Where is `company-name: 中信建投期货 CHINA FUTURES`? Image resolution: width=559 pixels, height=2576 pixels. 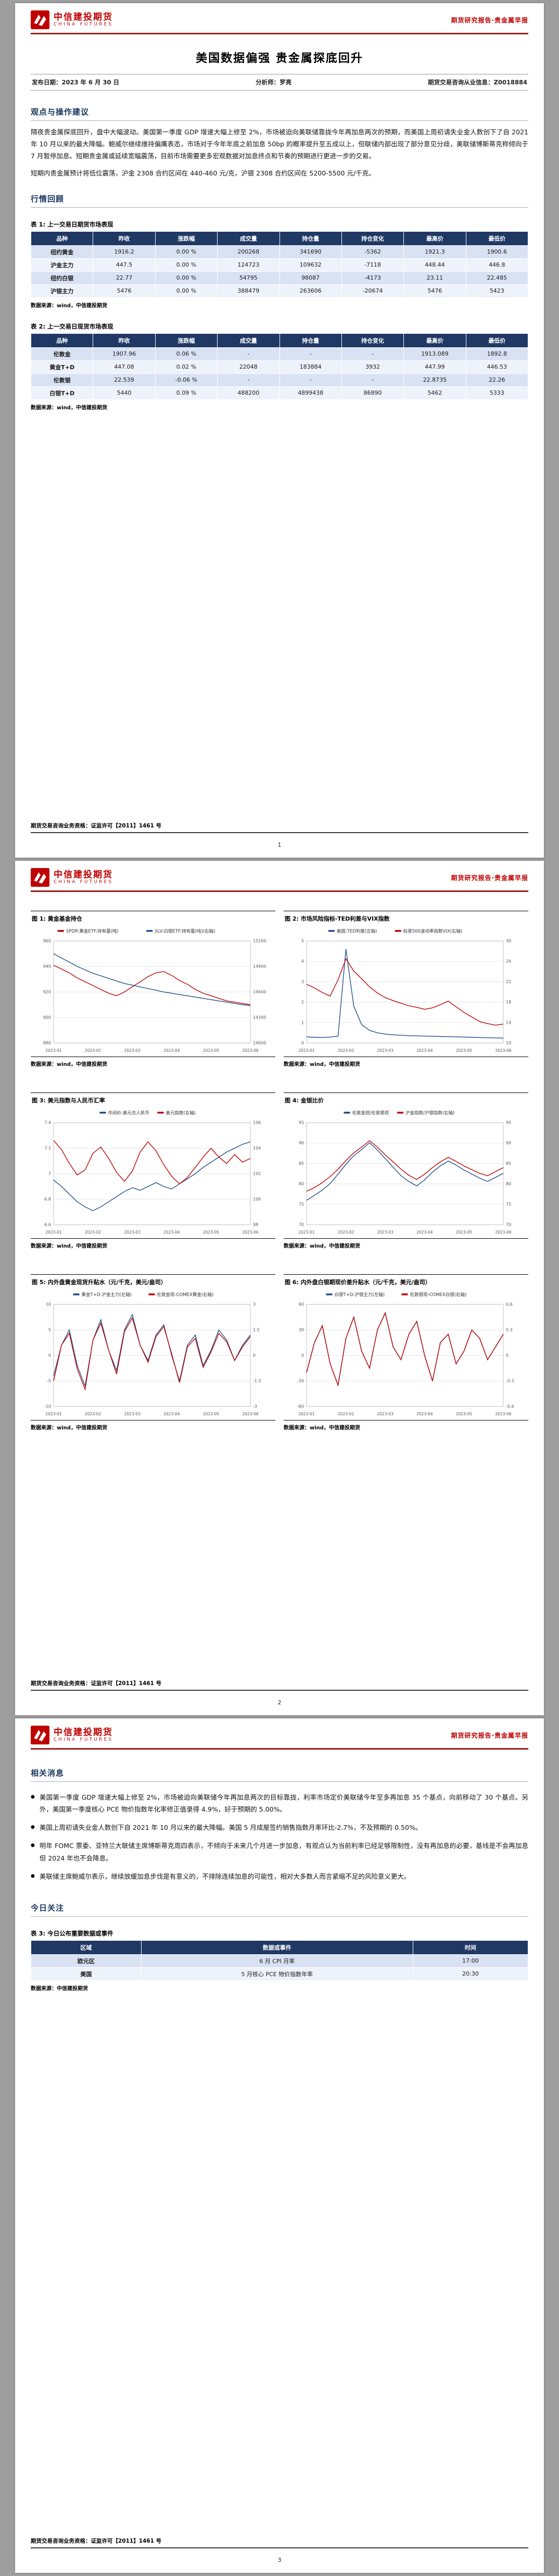
company-name: 中信建投期货 CHINA FUTURES is located at coordinates (84, 20).